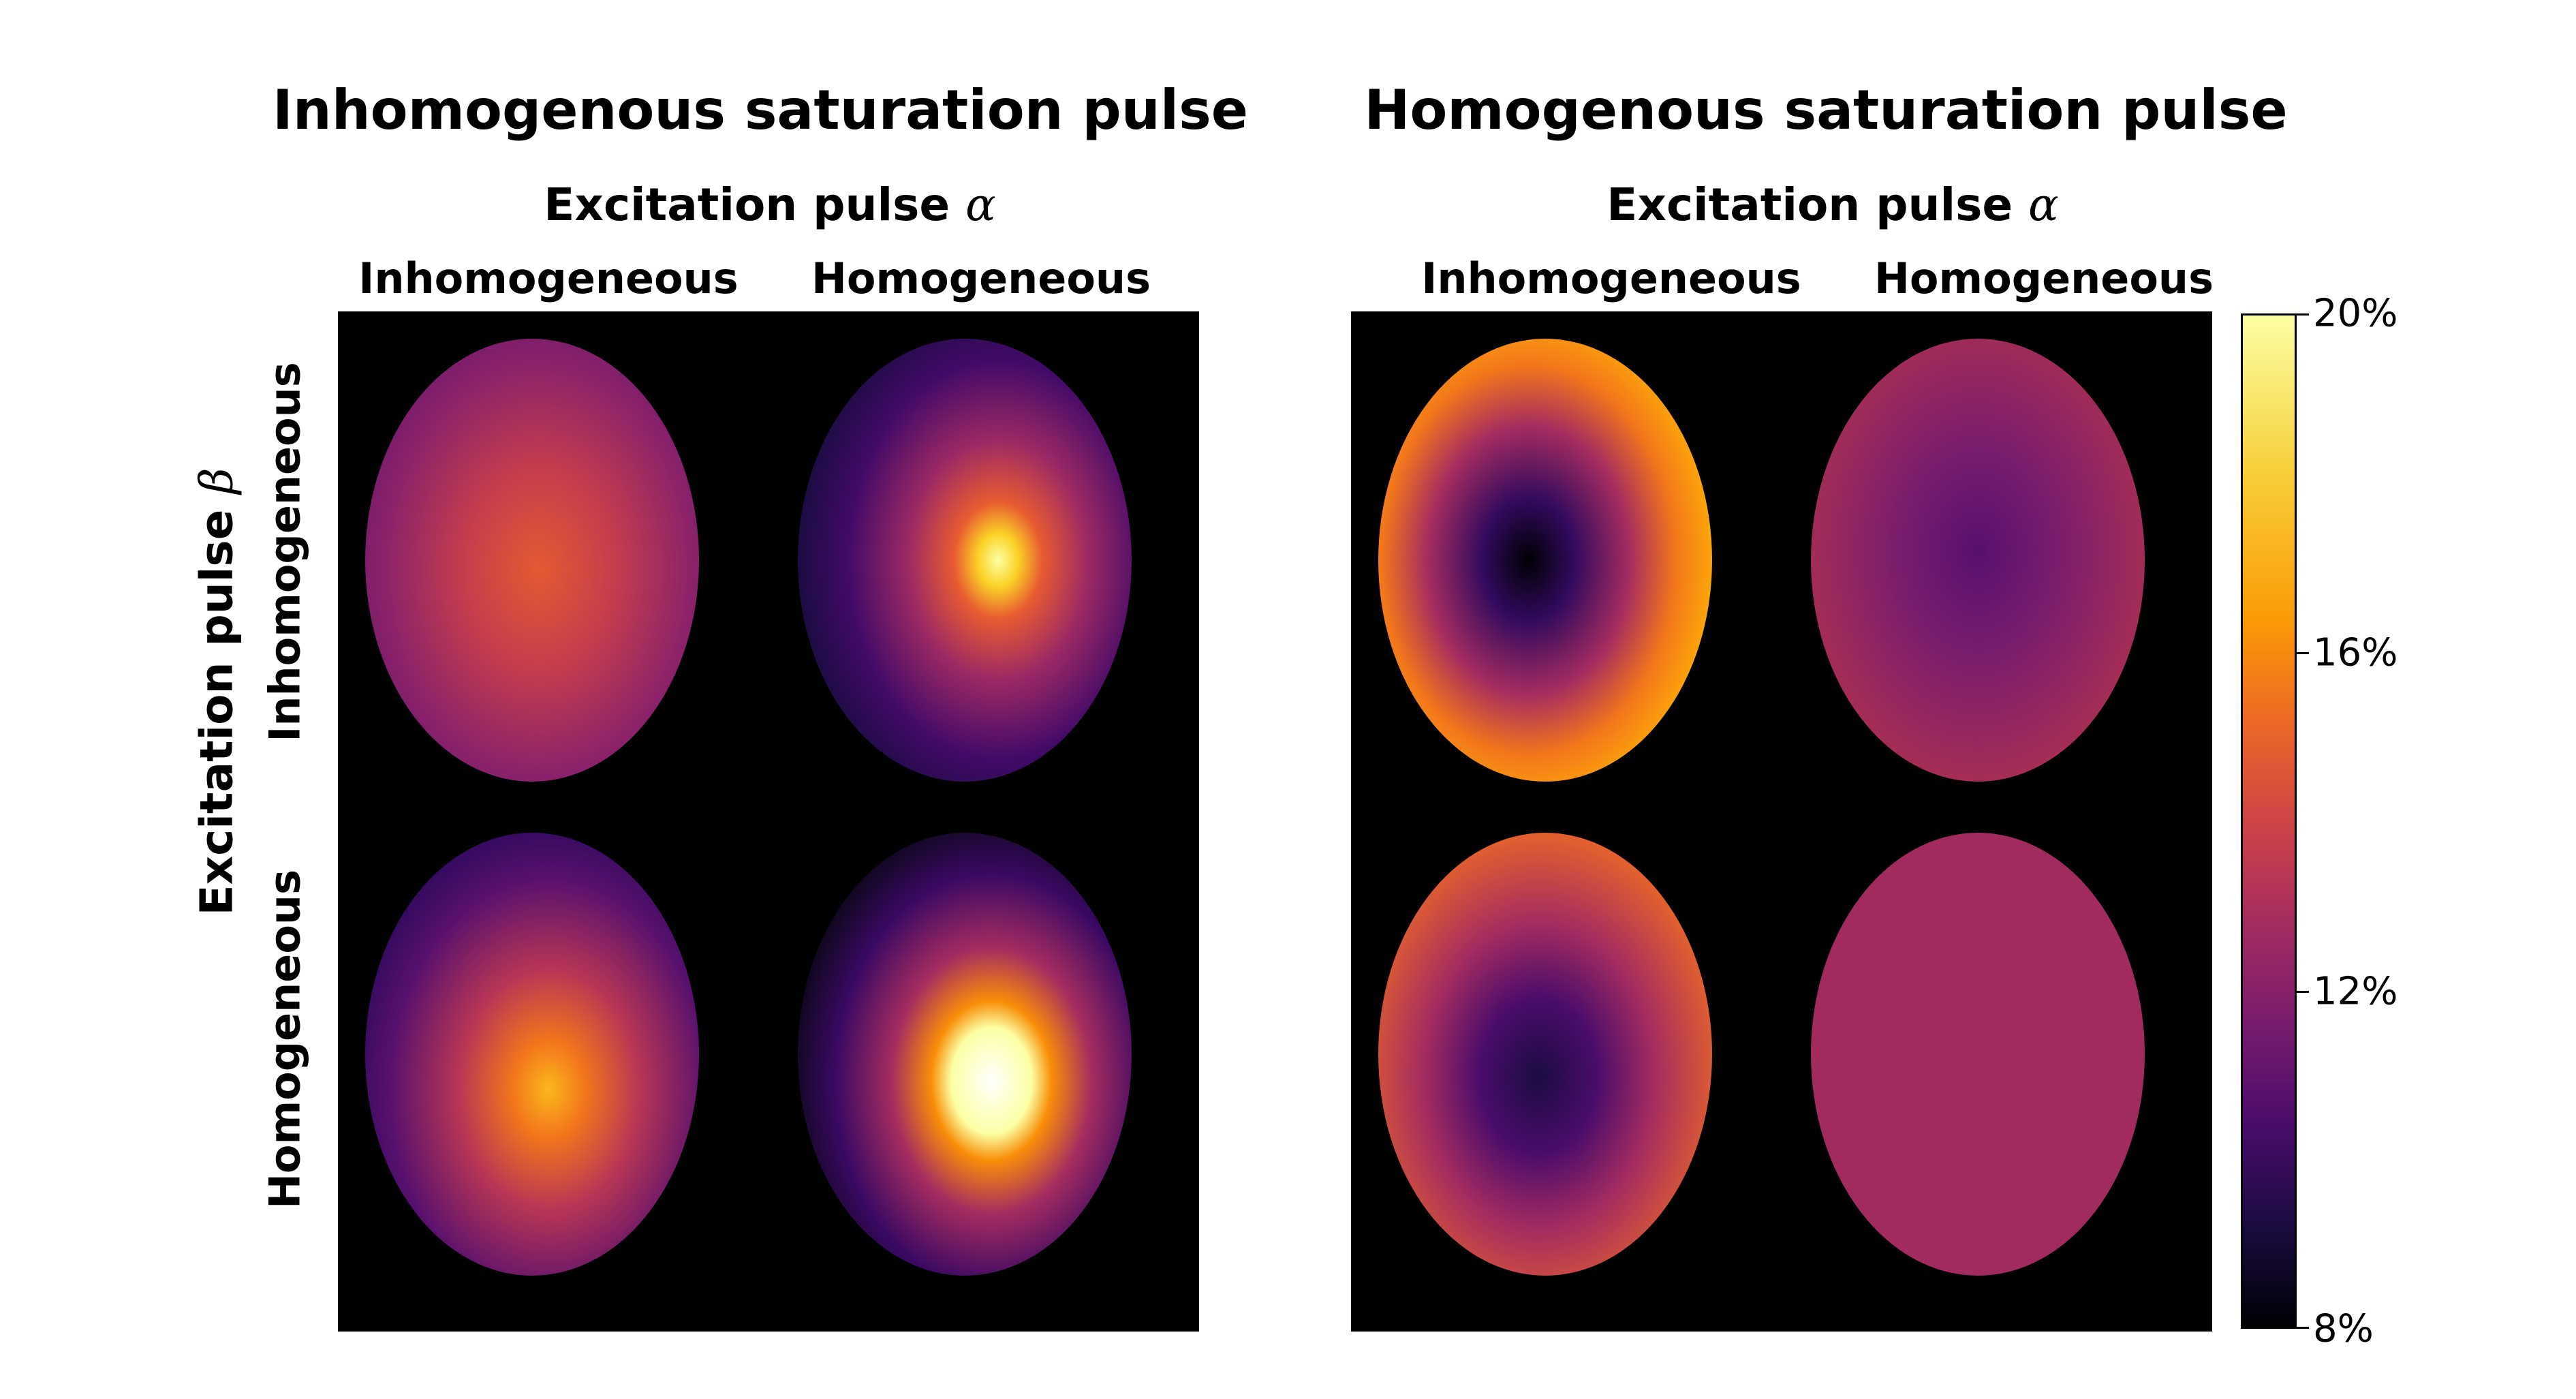 Image resolution: width=2576 pixels, height=1399 pixels. What do you see at coordinates (1810, 205) in the screenshot?
I see `right-subtitle-text: Excitation pulse` at bounding box center [1810, 205].